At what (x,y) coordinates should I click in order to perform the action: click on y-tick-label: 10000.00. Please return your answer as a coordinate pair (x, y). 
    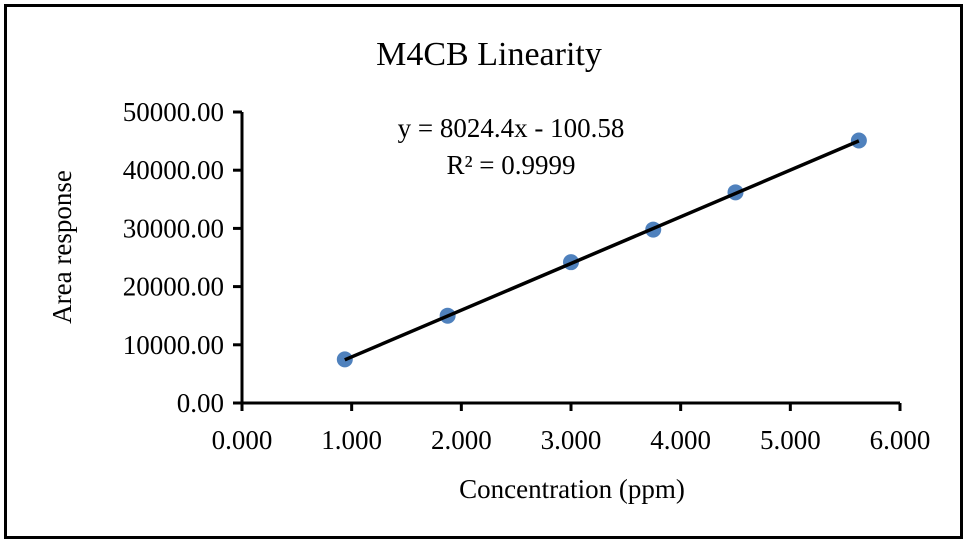
    Looking at the image, I should click on (173, 345).